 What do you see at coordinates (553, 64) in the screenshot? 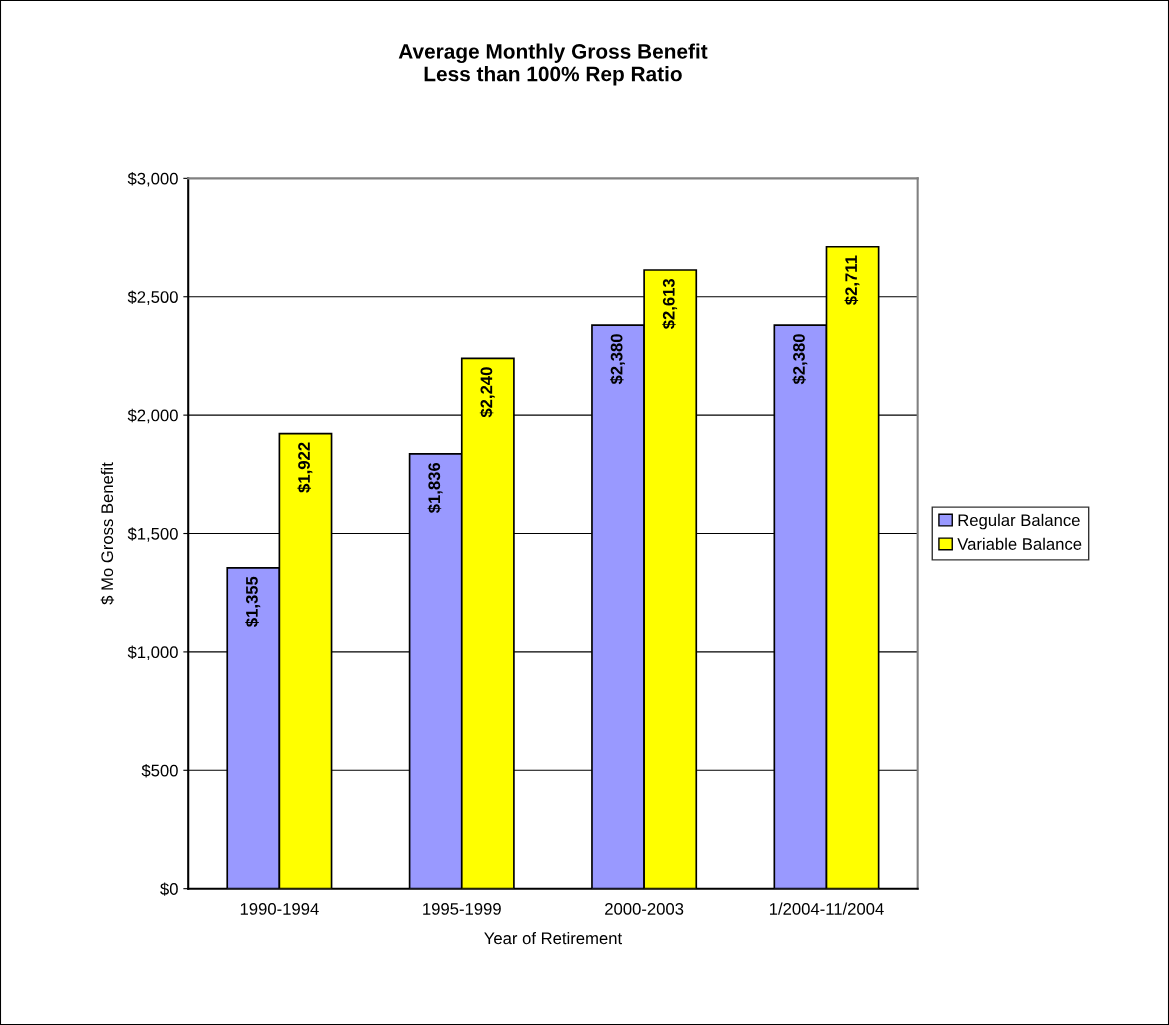
I see `chart-title: Average Monthly Gross Benefit Less than 100% Rep Ratio` at bounding box center [553, 64].